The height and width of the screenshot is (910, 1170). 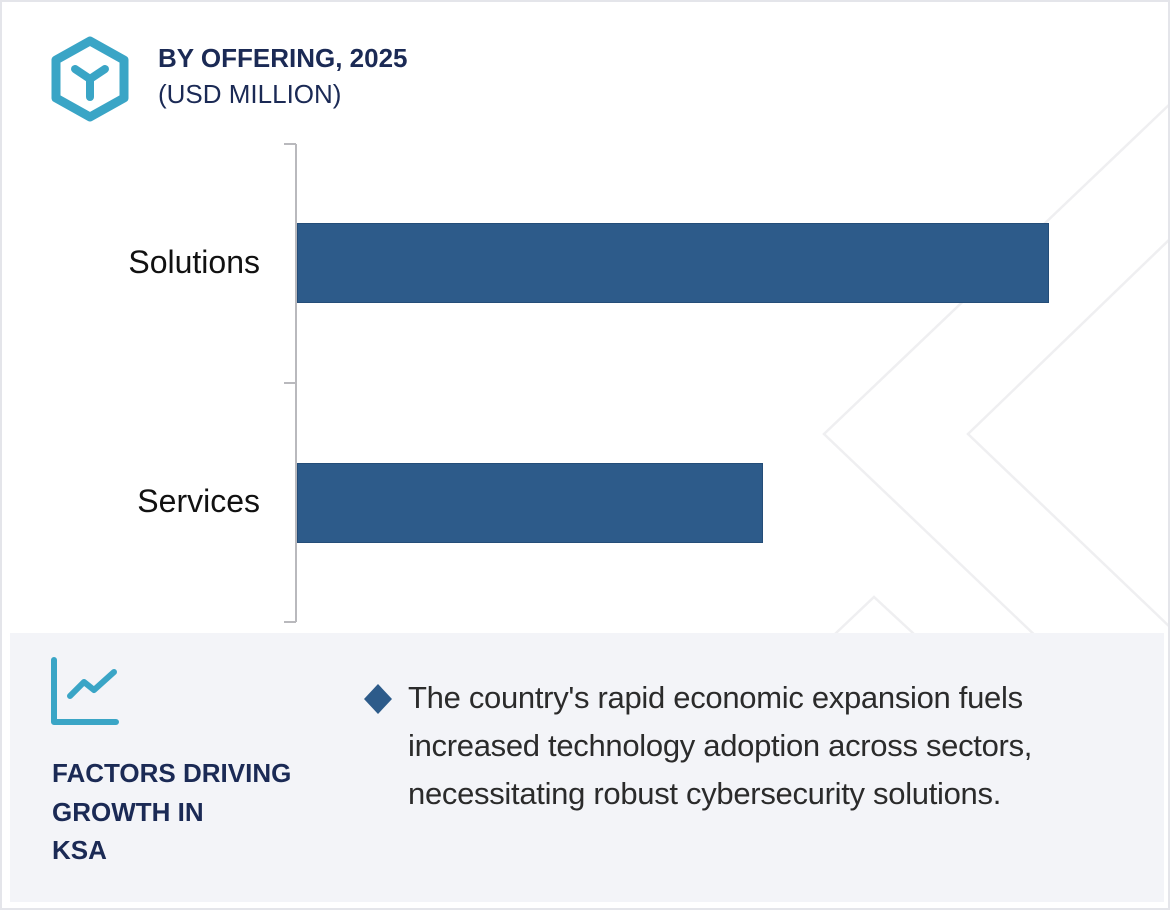 What do you see at coordinates (85, 691) in the screenshot?
I see `trend-chart-icon` at bounding box center [85, 691].